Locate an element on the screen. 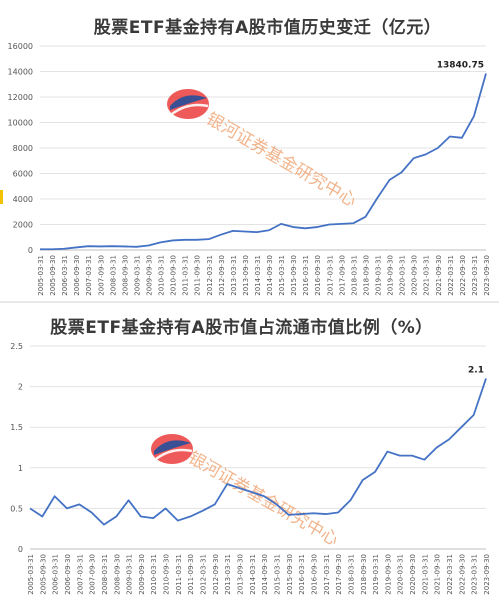  x-tick-label: 2008-09-30 is located at coordinates (117, 574).